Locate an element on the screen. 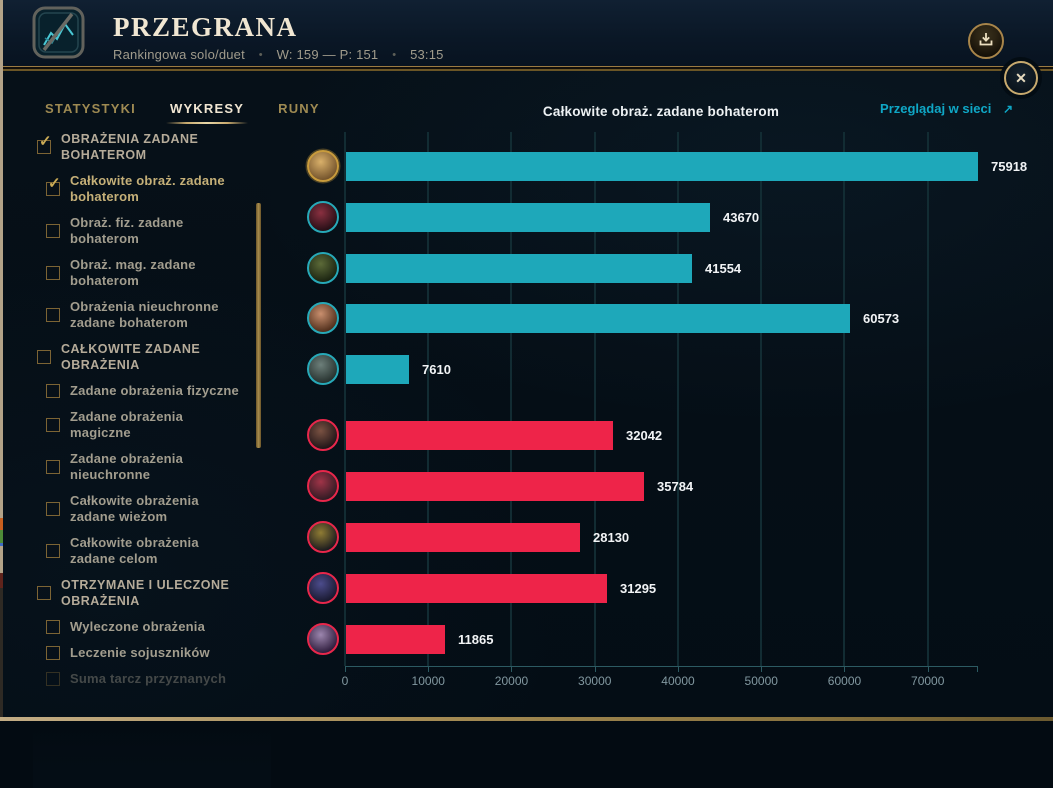  tab-runy: RUNY is located at coordinates (299, 108).